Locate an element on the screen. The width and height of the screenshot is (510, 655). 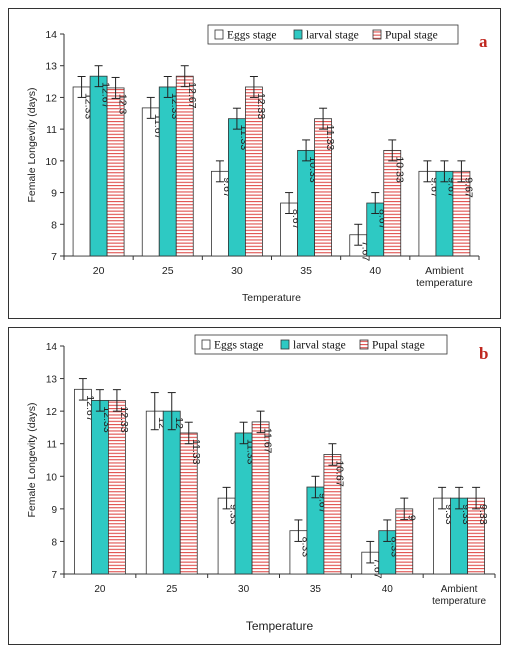
data-label: 10.67 is located at coordinates (339, 473).